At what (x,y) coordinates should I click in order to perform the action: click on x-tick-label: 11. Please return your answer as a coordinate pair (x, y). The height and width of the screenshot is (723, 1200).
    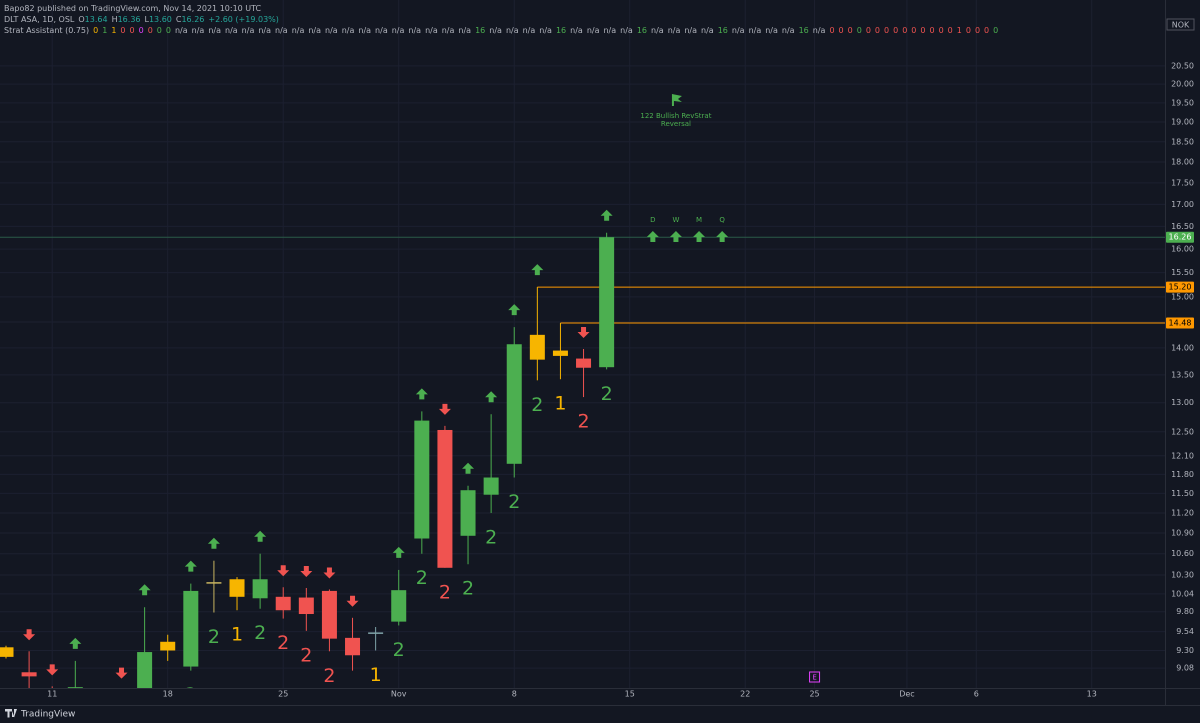
    Looking at the image, I should click on (52, 694).